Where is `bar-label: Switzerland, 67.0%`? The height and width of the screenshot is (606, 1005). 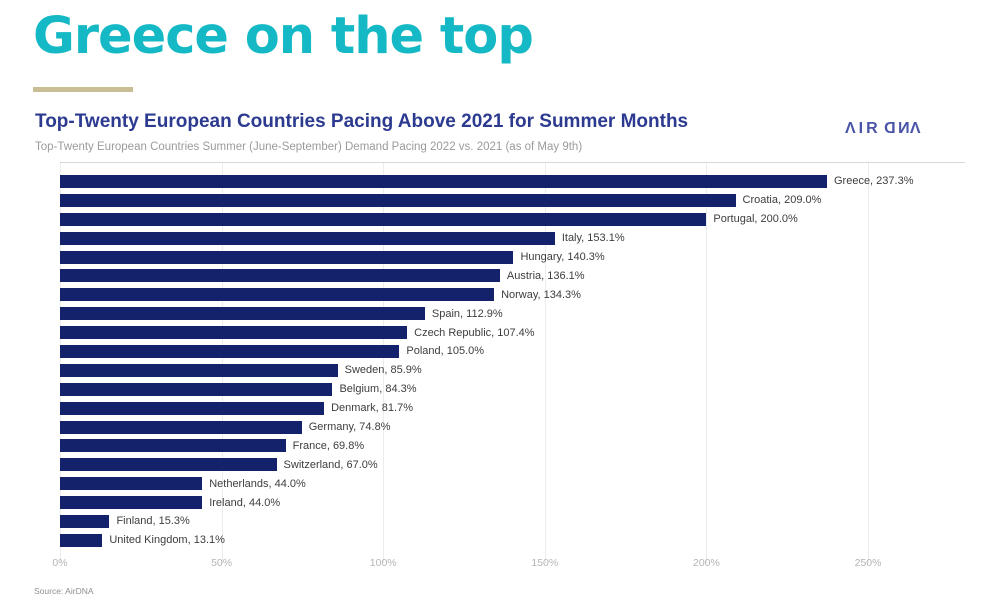 bar-label: Switzerland, 67.0% is located at coordinates (330, 464).